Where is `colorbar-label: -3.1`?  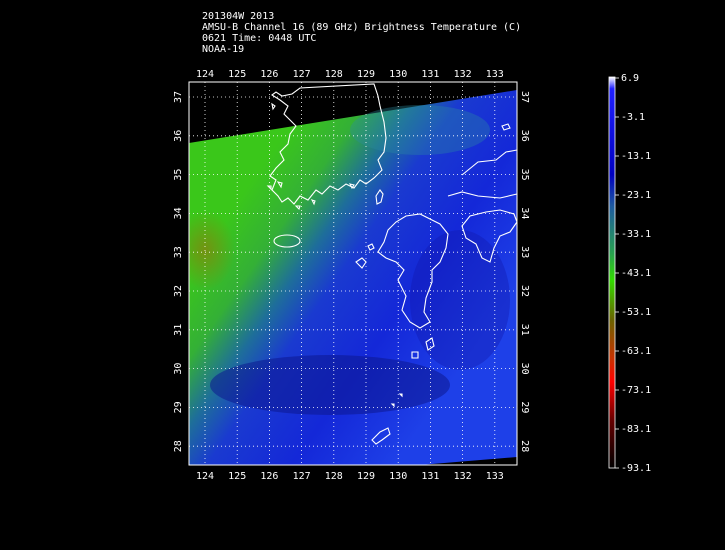 colorbar-label: -3.1 is located at coordinates (633, 117).